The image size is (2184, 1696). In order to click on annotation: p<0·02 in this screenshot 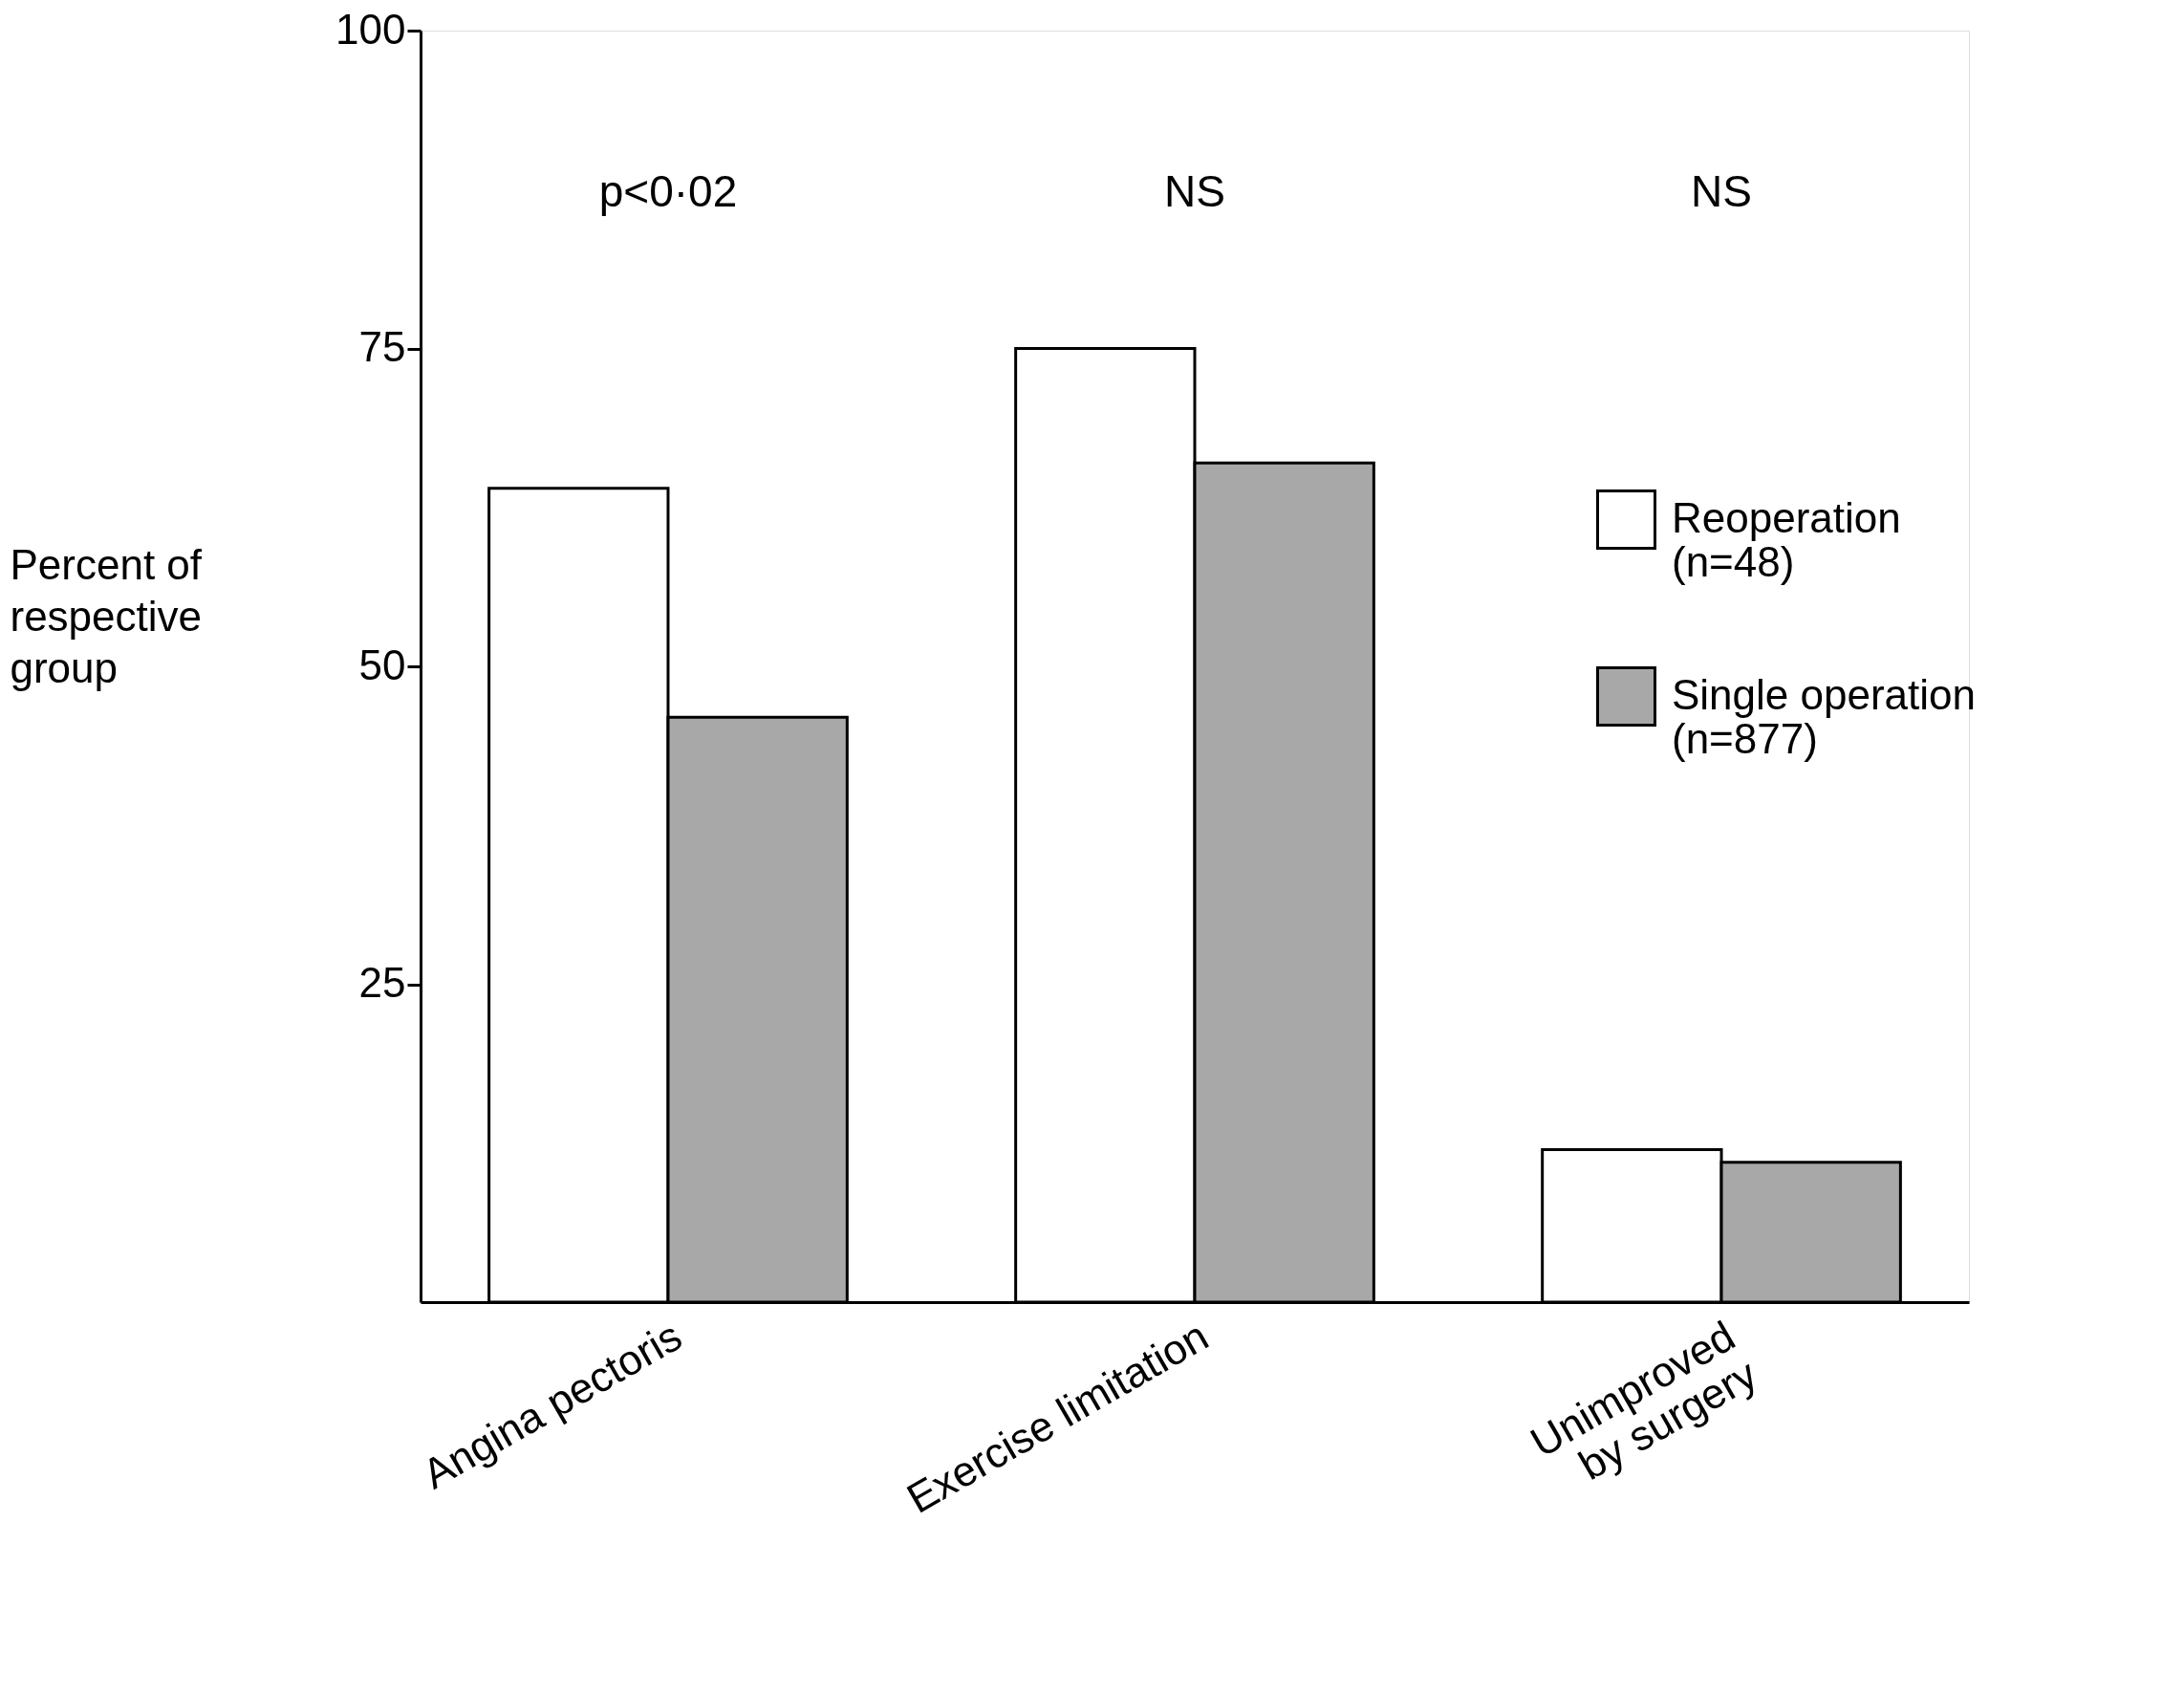, I will do `click(668, 191)`.